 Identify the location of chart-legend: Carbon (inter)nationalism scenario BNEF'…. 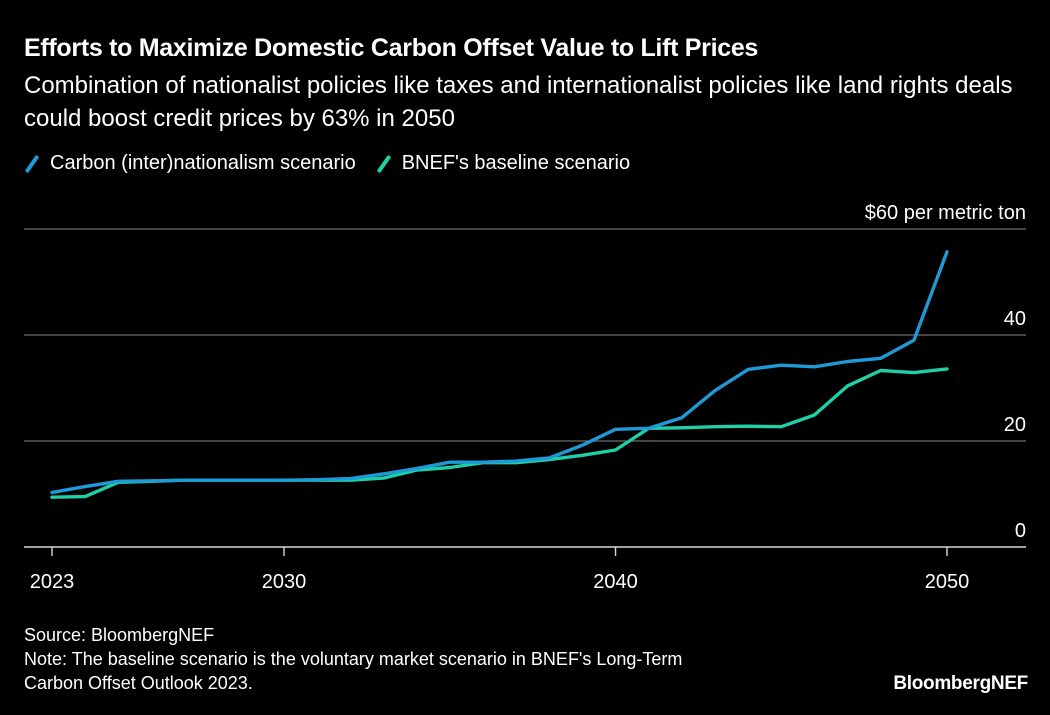
(337, 163).